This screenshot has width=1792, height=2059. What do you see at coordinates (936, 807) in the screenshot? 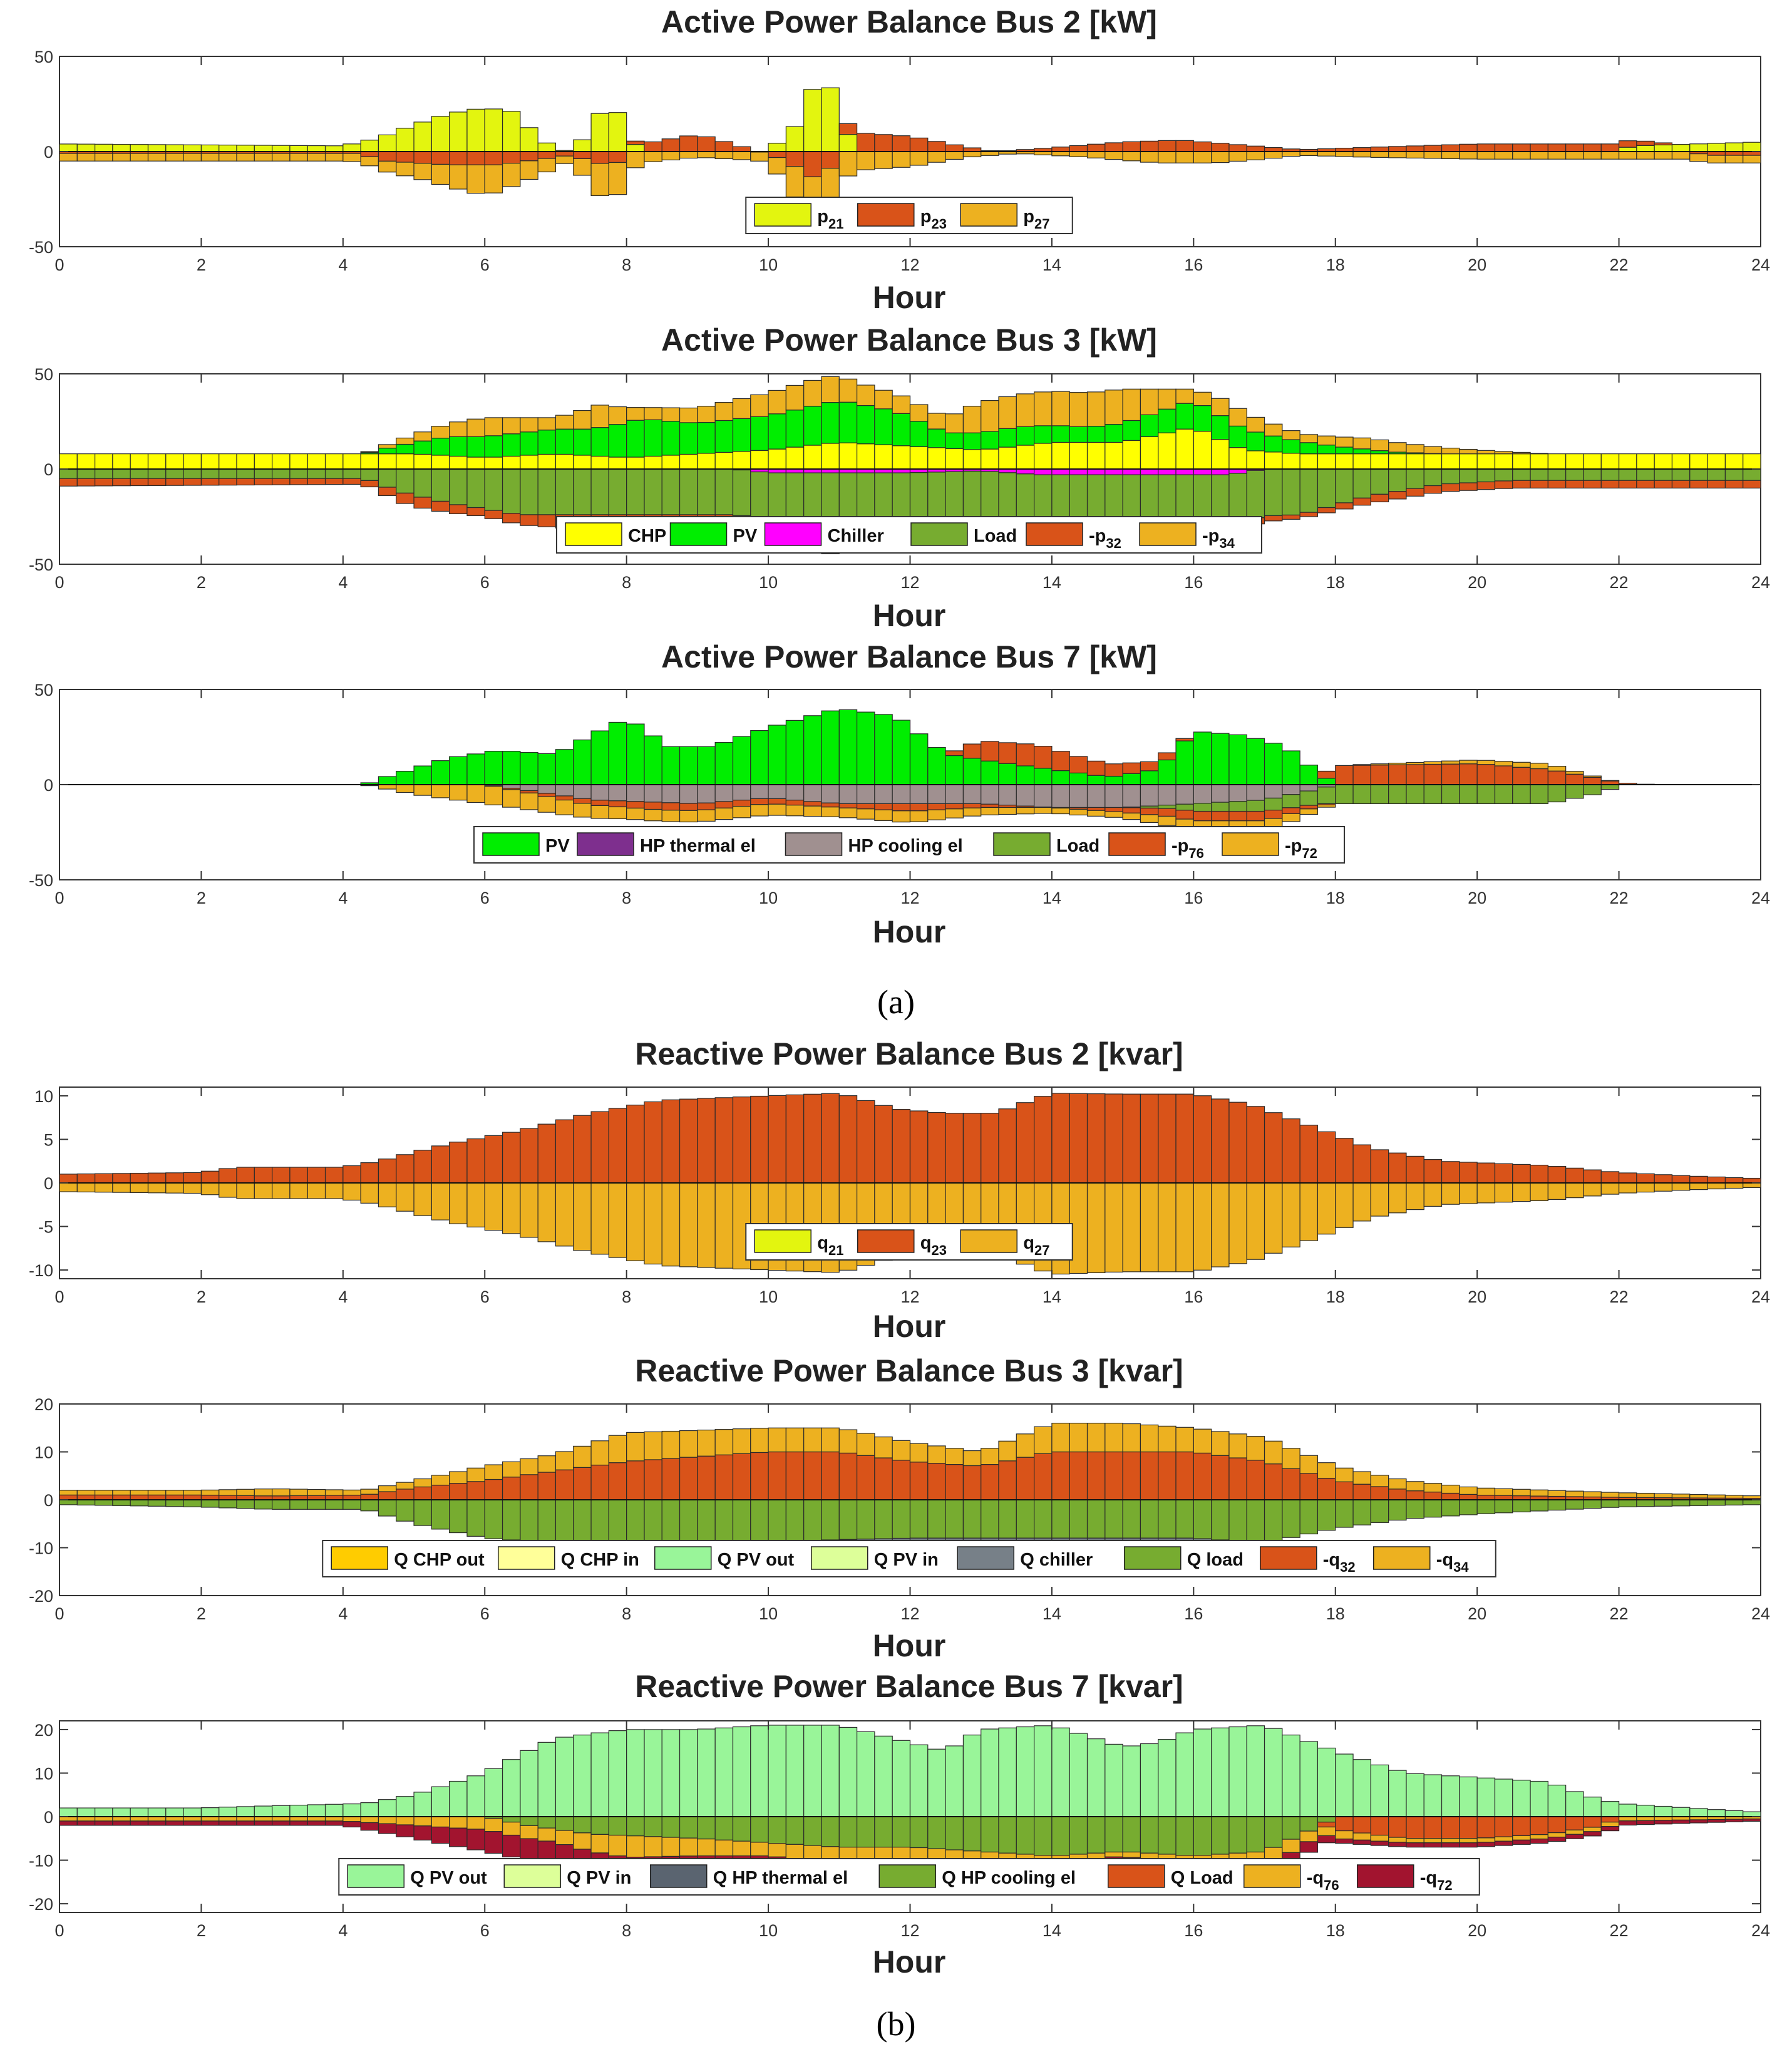
I see `bar--p76-49` at bounding box center [936, 807].